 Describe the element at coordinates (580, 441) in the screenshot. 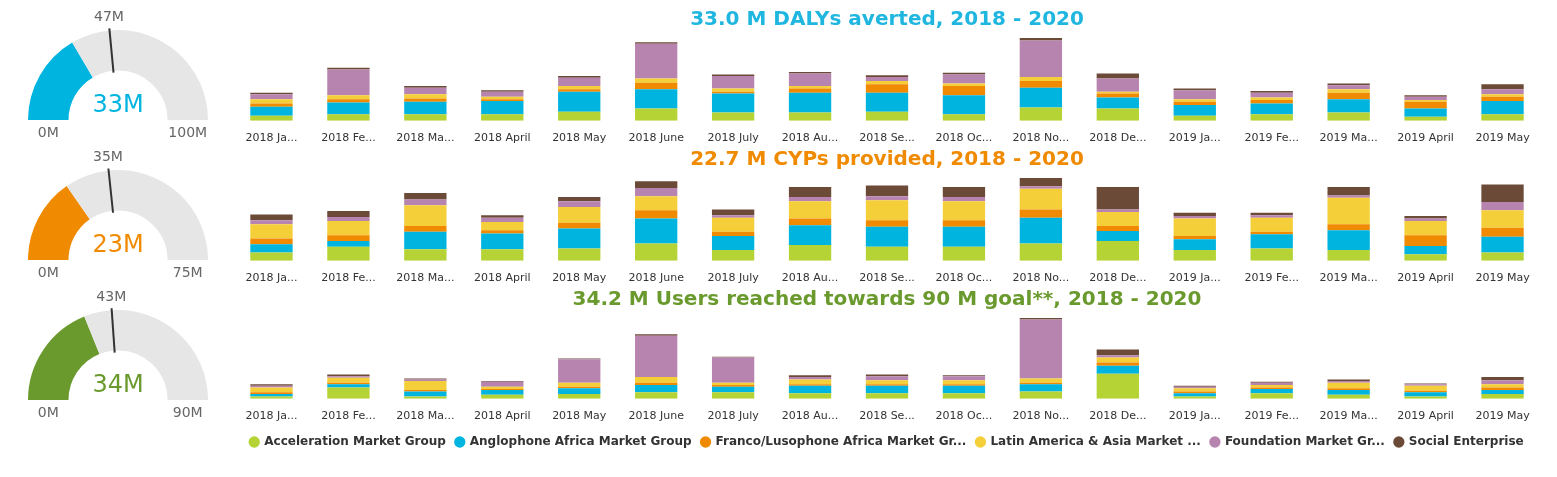

I see `legend-label: Anglophone Africa Market Group` at that location.